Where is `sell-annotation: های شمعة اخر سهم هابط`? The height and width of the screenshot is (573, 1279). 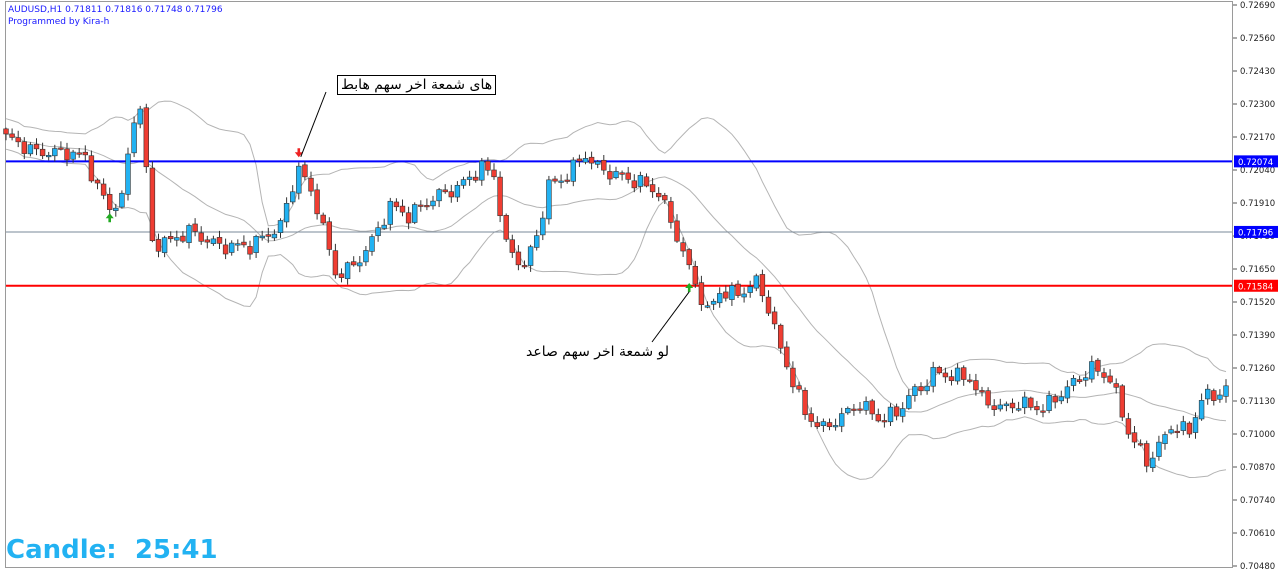
sell-annotation: های شمعة اخر سهم هابط is located at coordinates (417, 85).